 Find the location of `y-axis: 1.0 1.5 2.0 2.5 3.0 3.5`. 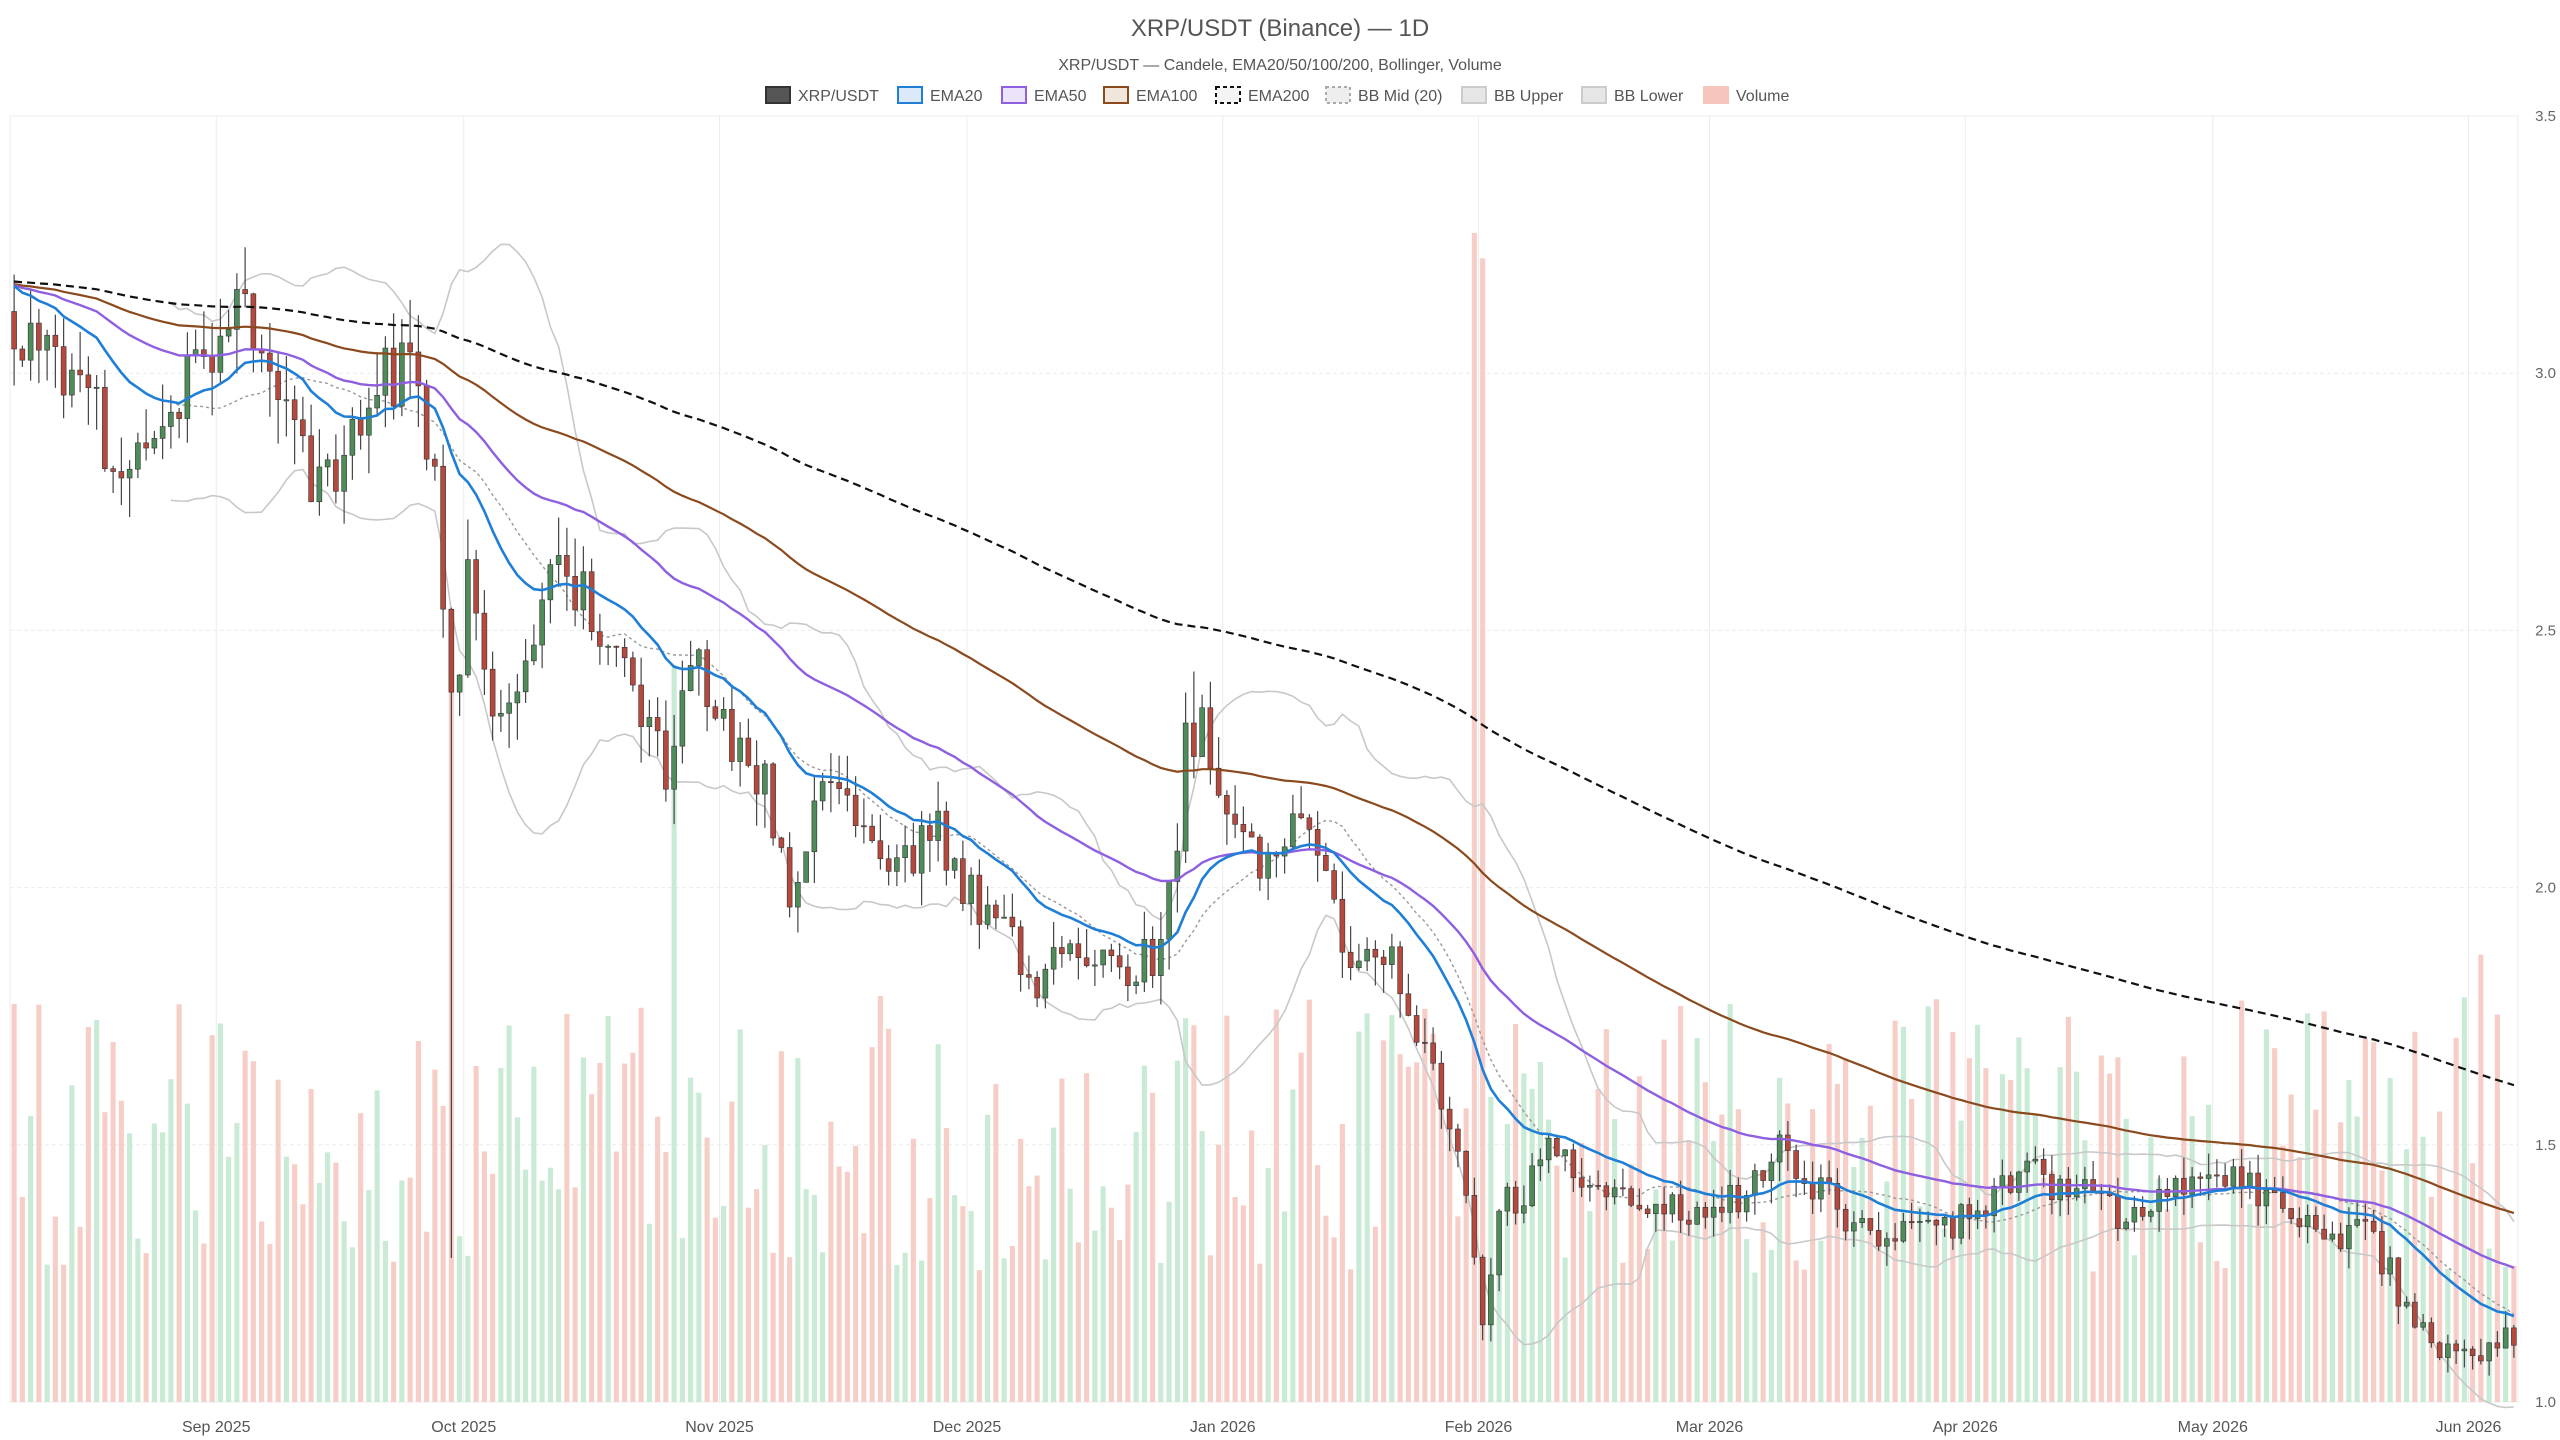

y-axis: 1.0 1.5 2.0 2.5 3.0 3.5 is located at coordinates (2545, 759).